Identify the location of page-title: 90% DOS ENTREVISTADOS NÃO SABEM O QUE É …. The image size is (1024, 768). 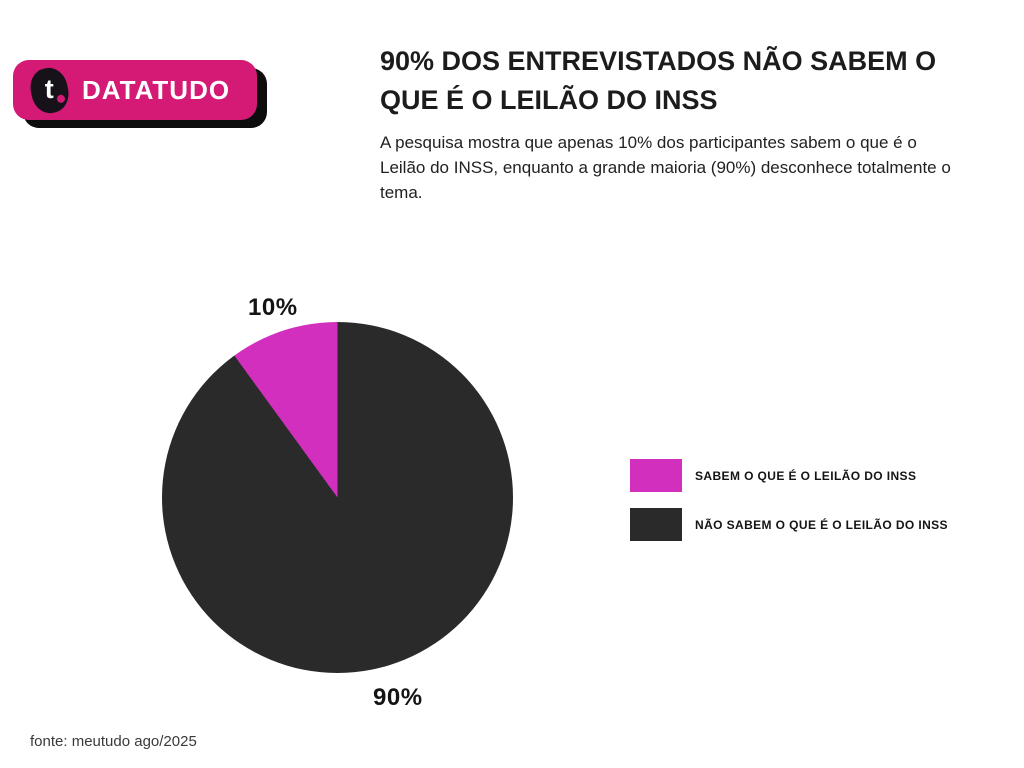
(695, 81).